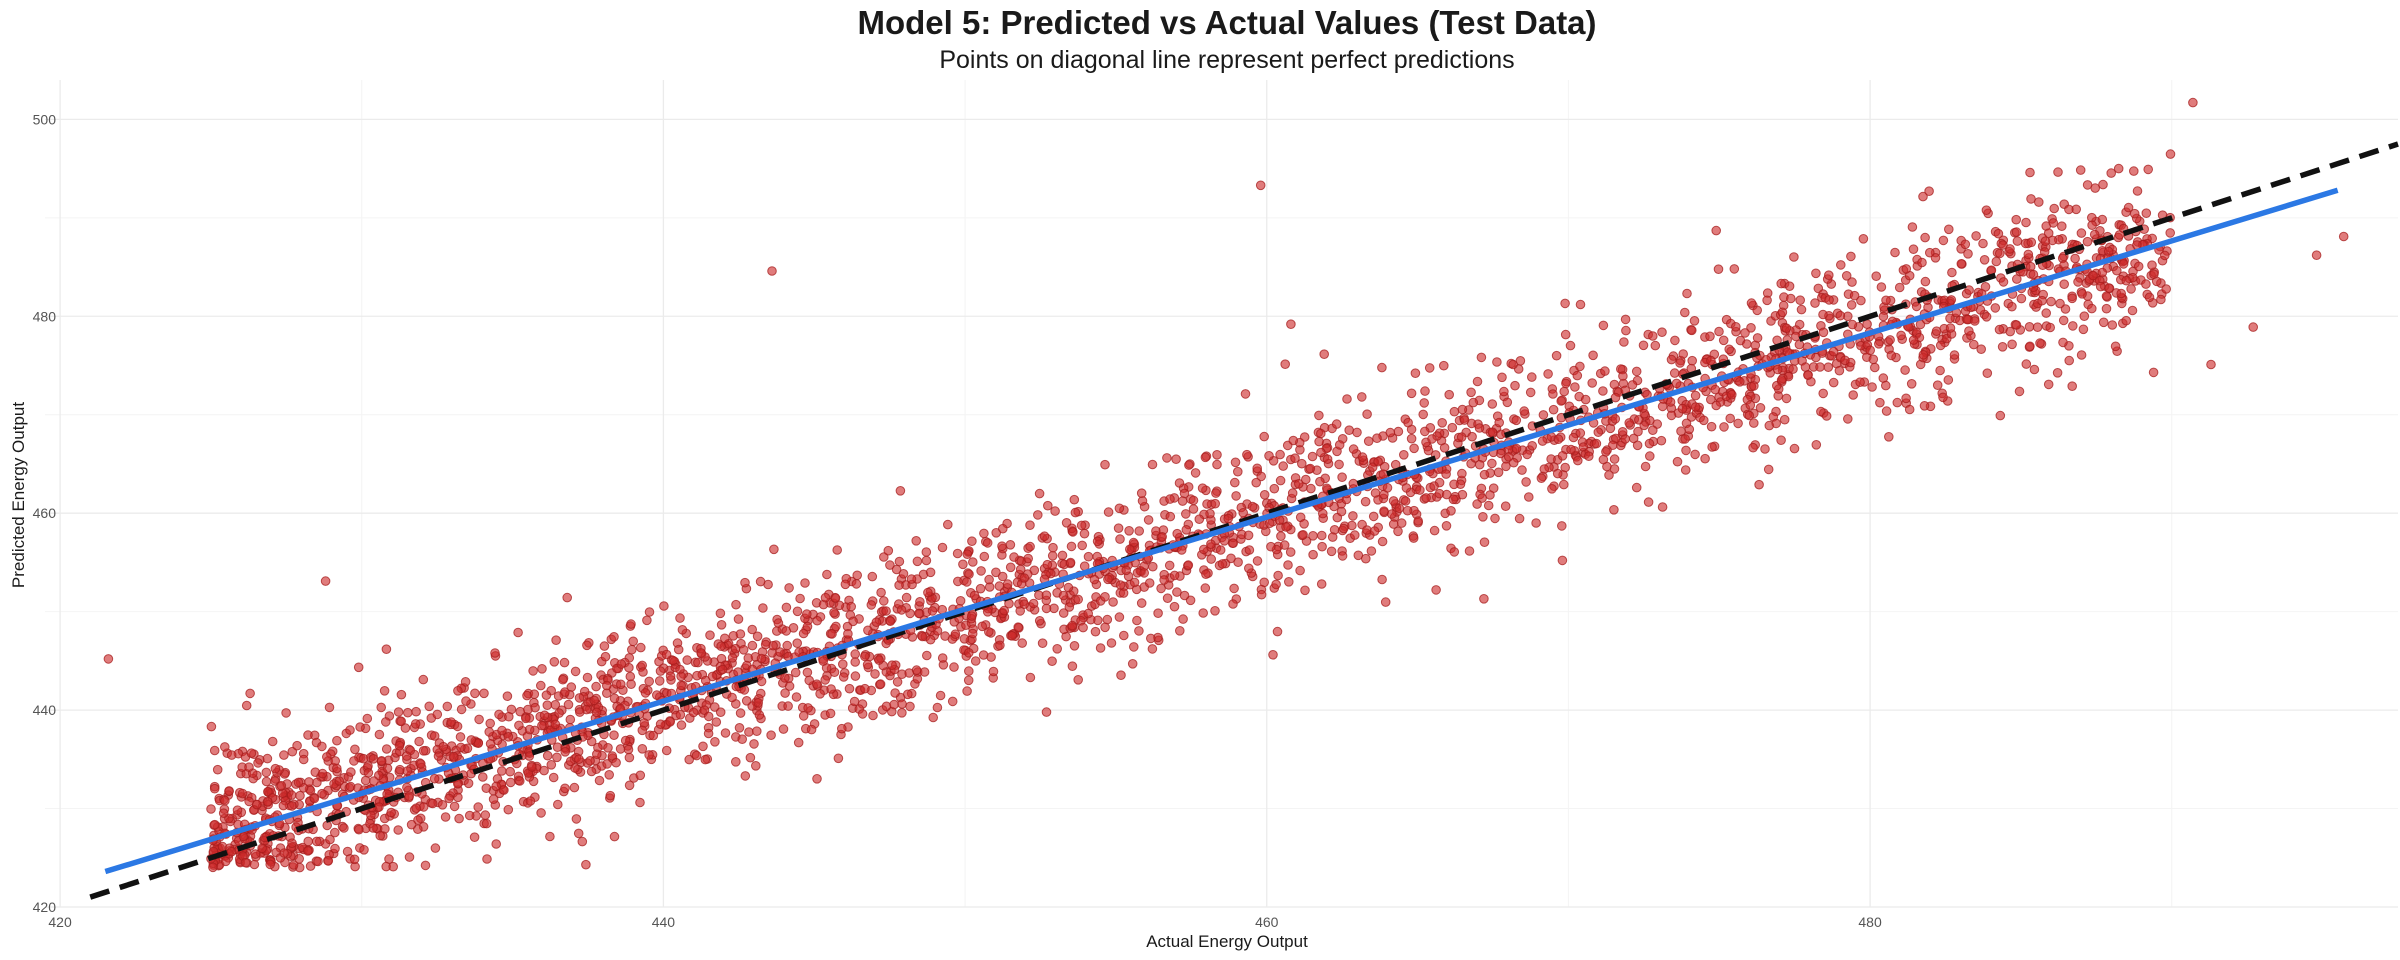  What do you see at coordinates (18, 495) in the screenshot?
I see `y-axis-title: Predicted Energy Output` at bounding box center [18, 495].